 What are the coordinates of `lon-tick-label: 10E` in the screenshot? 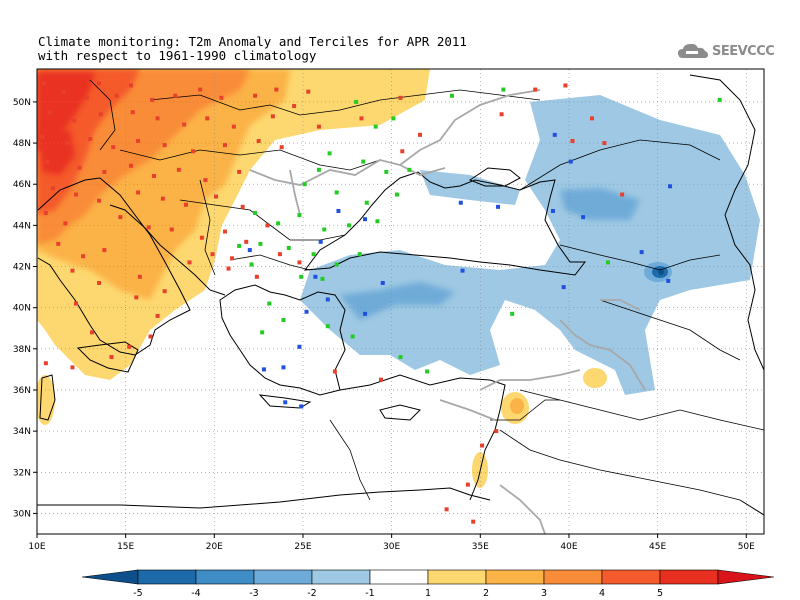 It's located at (36, 547).